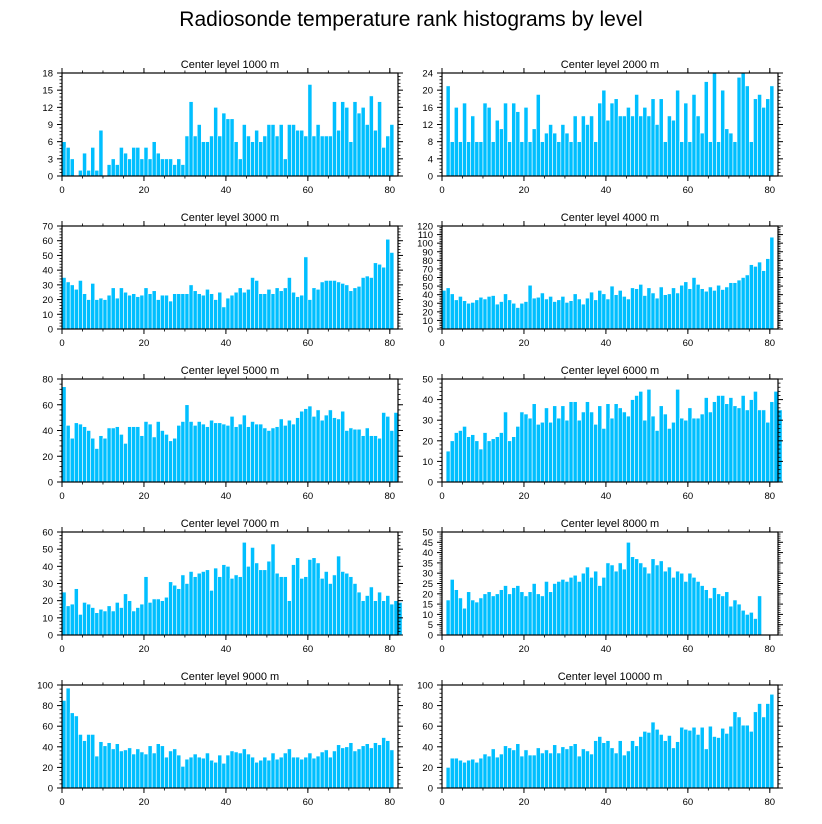 The width and height of the screenshot is (822, 824). Describe the element at coordinates (427, 584) in the screenshot. I see `y-tick-label: 25` at that location.